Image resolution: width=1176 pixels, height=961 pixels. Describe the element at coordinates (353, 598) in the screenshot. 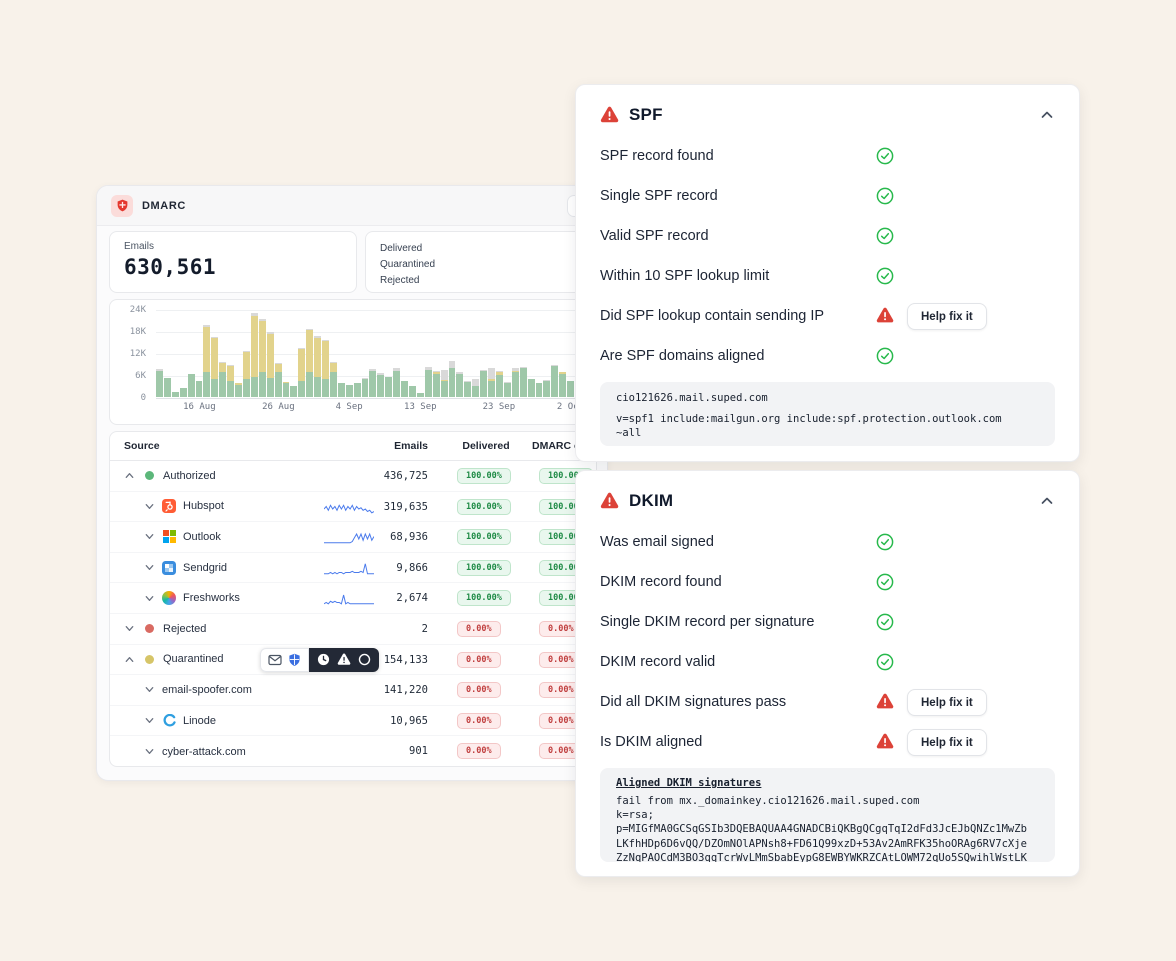

I see `table-row-freshworks: Freshworks 2,674 100.00% 100.00%` at that location.